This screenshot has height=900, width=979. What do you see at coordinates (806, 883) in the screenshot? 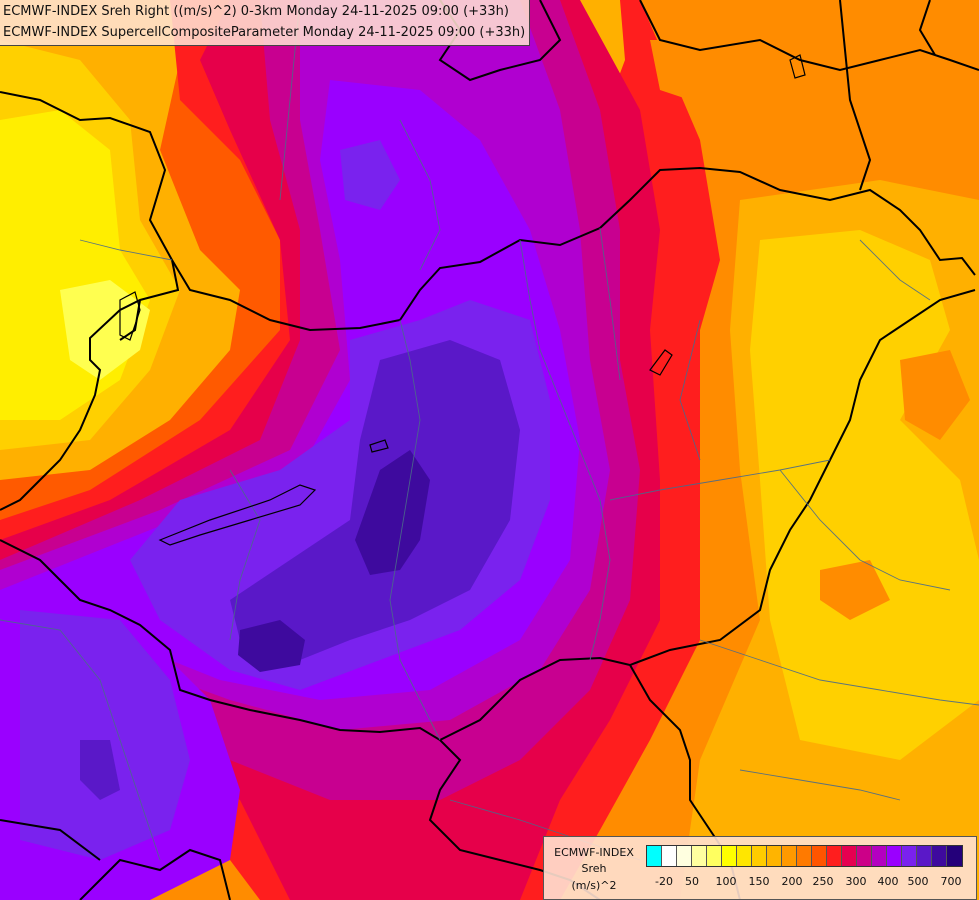
I see `legend-ticks: -20 50 100 150 200 250 300 400 500 700` at bounding box center [806, 883].